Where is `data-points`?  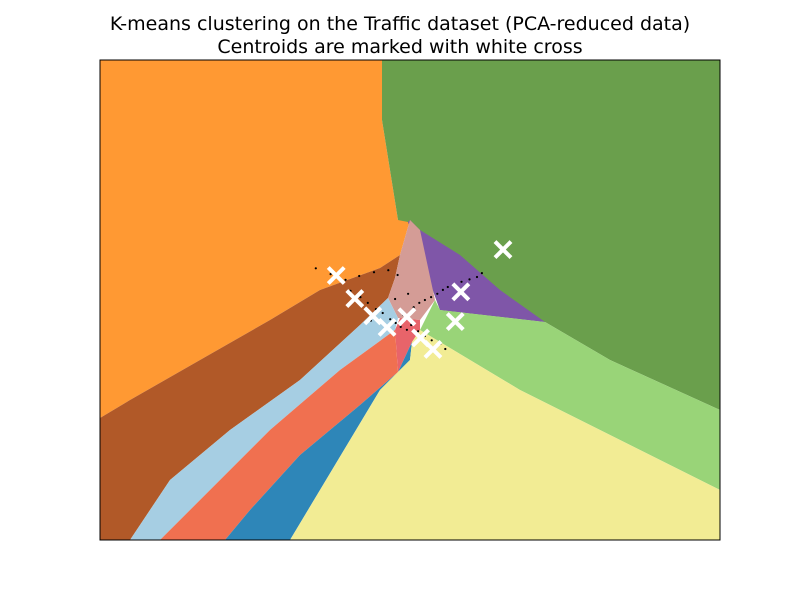 data-points is located at coordinates (398, 309).